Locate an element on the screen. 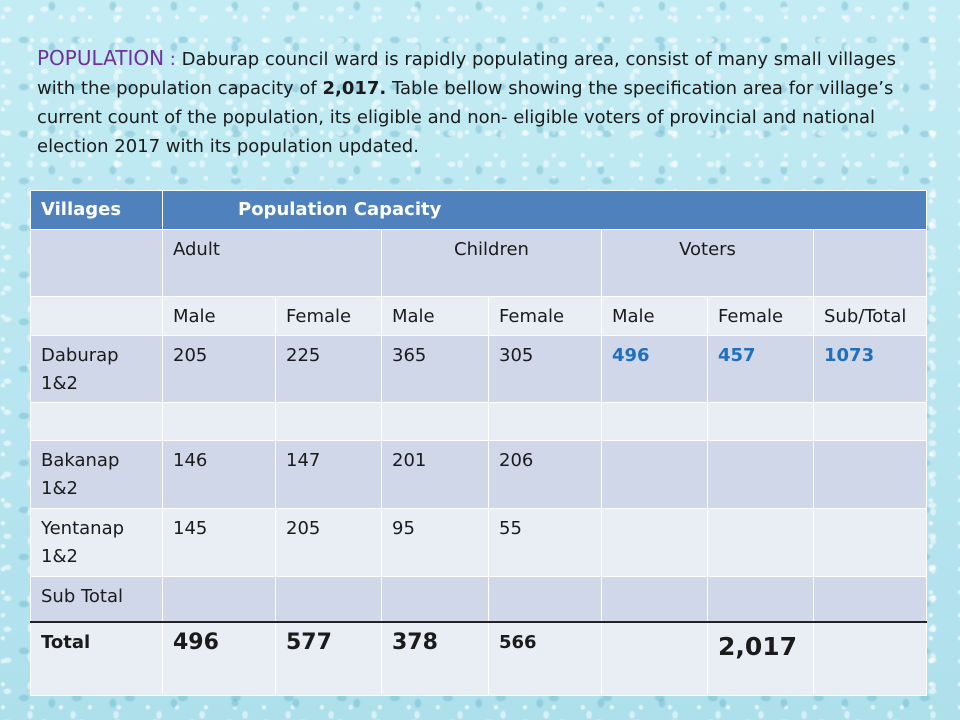 The height and width of the screenshot is (720, 960). table-row-bakanap: Bakanap 1&2 146 147 201 206 is located at coordinates (479, 474).